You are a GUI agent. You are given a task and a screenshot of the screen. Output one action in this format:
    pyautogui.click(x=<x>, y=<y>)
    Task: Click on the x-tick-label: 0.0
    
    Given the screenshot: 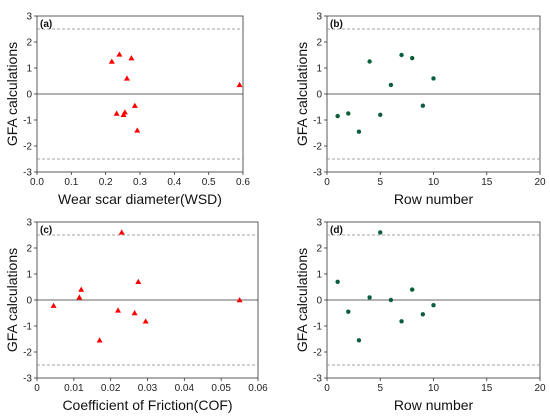 What is the action you would take?
    pyautogui.click(x=37, y=182)
    